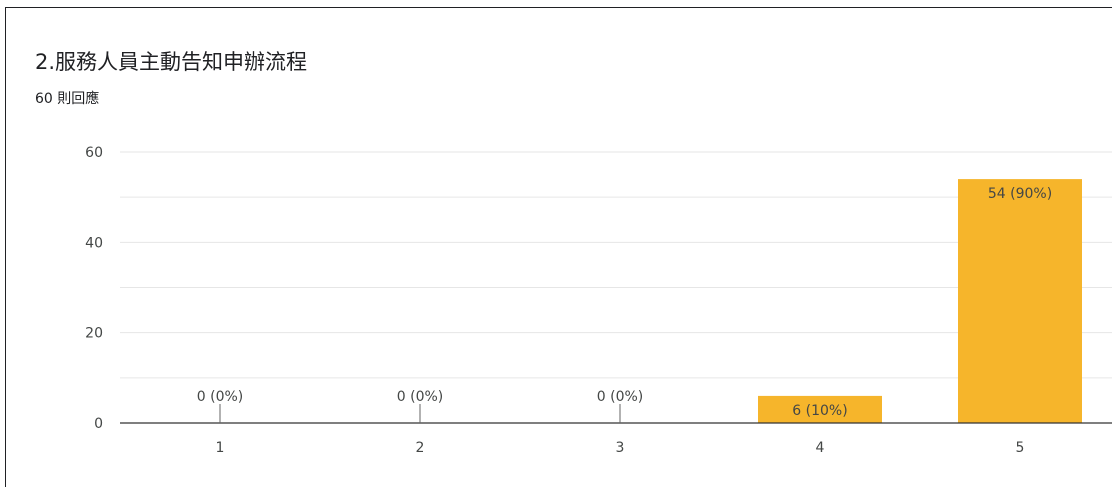  What do you see at coordinates (920, 301) in the screenshot?
I see `bars` at bounding box center [920, 301].